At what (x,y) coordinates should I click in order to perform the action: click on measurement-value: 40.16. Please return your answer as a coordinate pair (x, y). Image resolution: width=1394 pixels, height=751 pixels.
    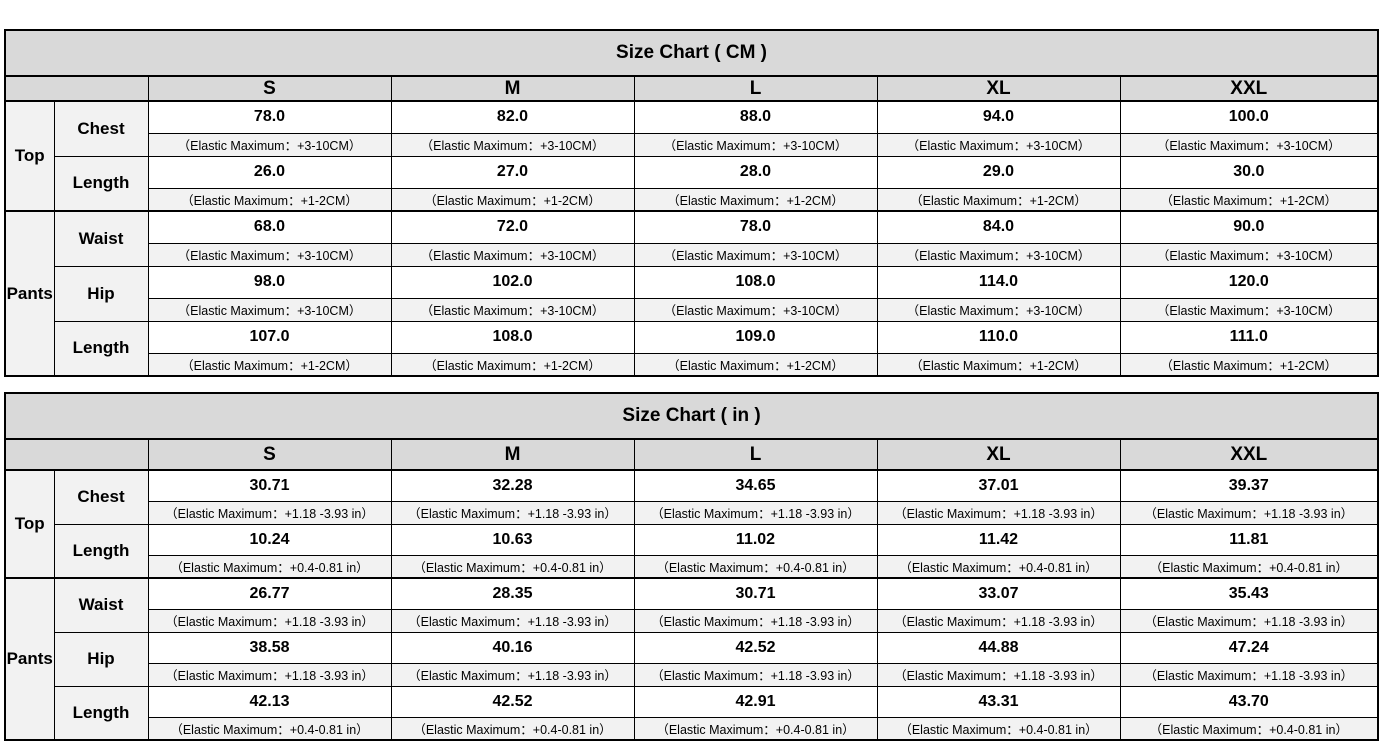
    Looking at the image, I should click on (512, 647).